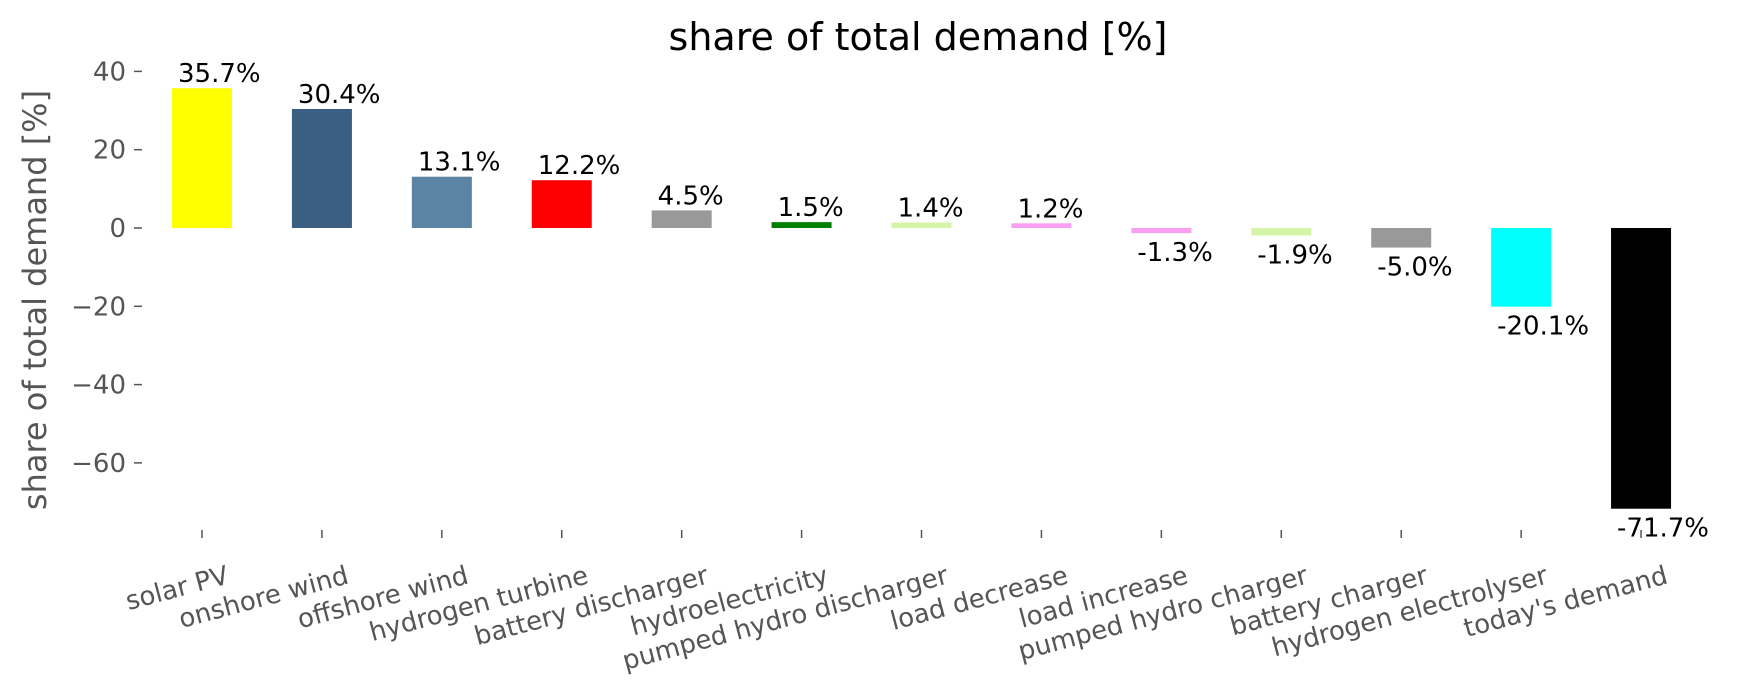 This screenshot has width=1764, height=689. I want to click on data-label: 1.4%, so click(931, 209).